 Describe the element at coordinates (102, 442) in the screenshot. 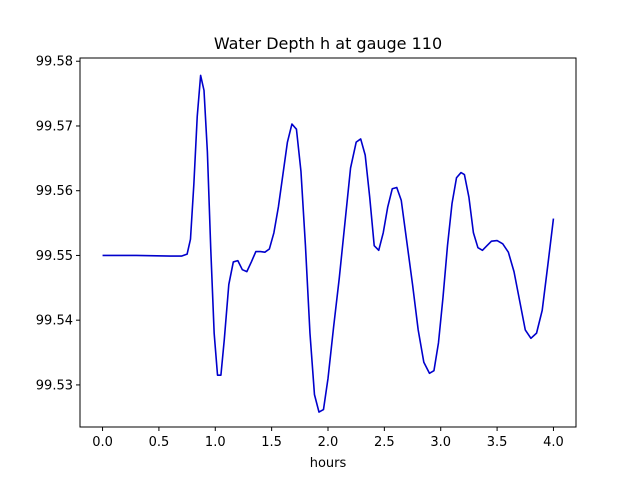

I see `x-tick-label: 0.0` at that location.